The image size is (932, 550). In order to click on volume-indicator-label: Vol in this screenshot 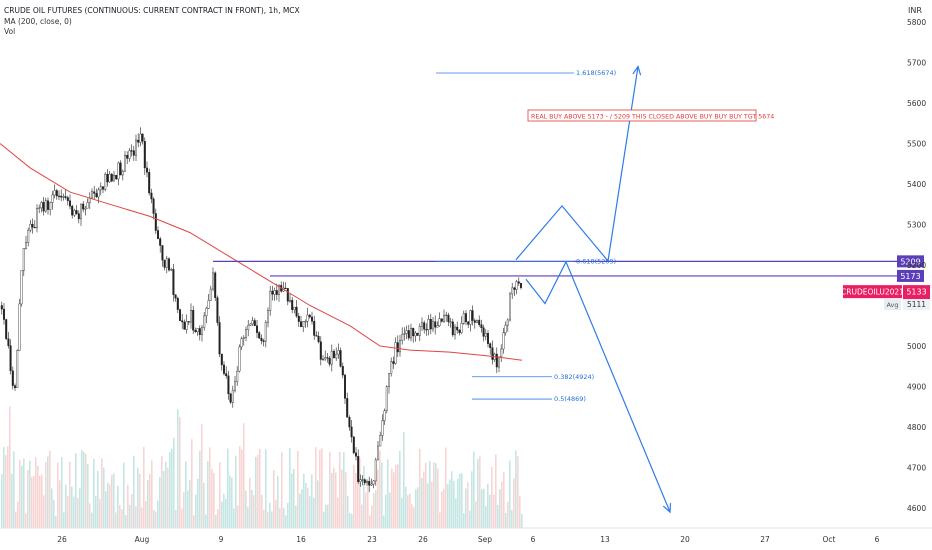, I will do `click(10, 31)`.